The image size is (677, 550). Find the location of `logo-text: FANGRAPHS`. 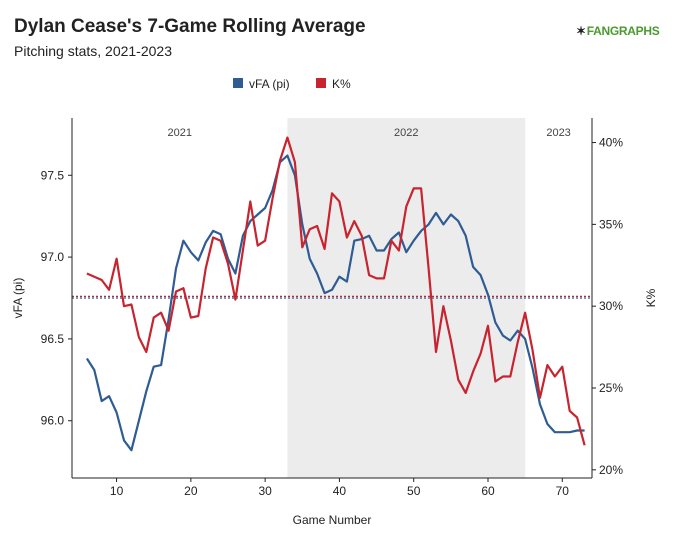

logo-text: FANGRAPHS is located at coordinates (623, 31).